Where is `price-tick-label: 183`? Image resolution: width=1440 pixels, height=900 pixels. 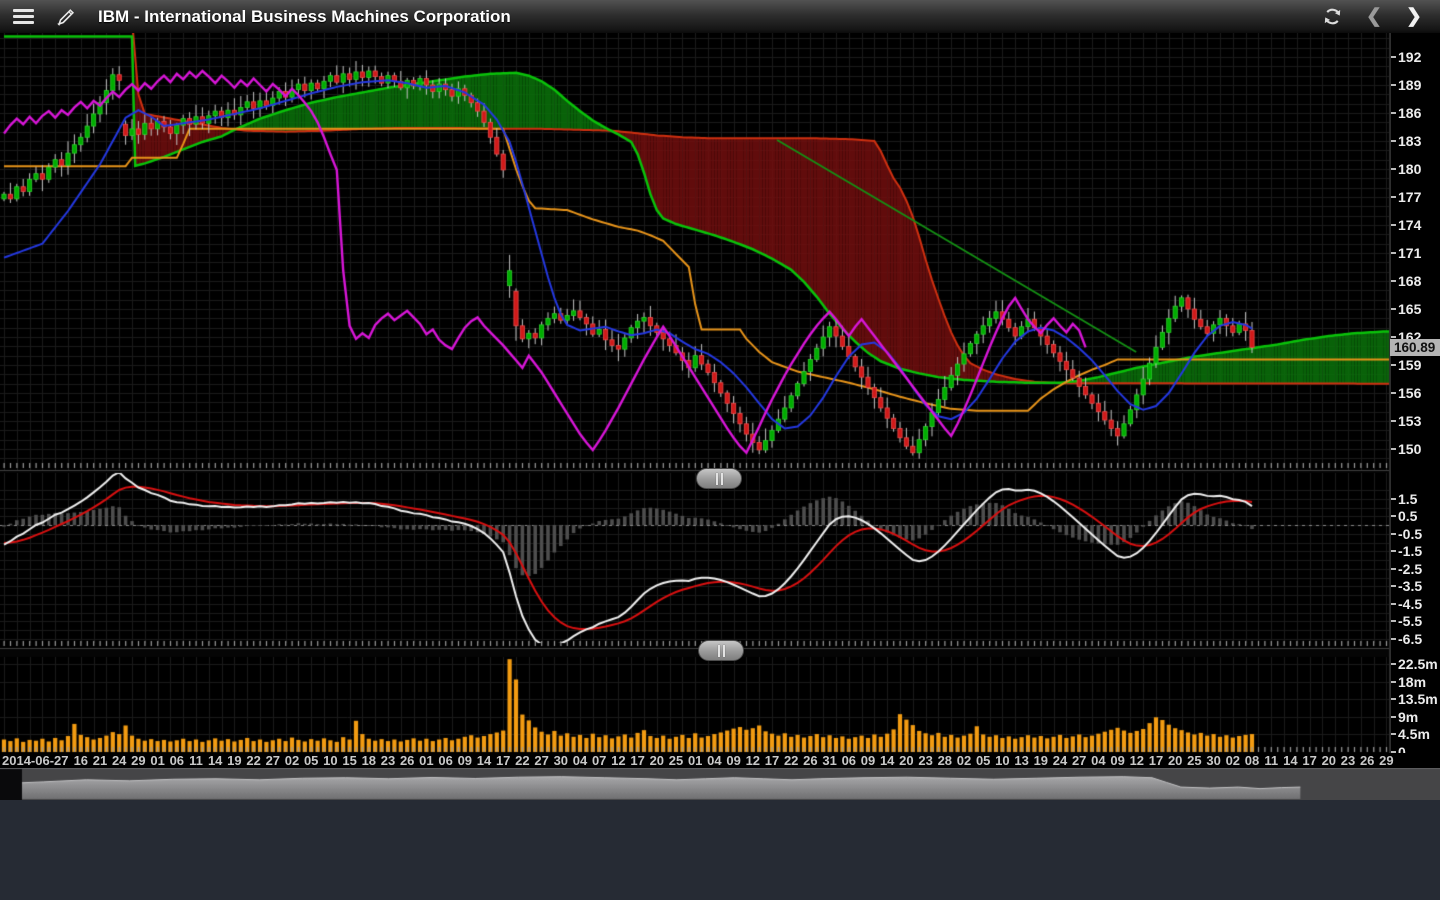
price-tick-label: 183 is located at coordinates (1415, 141).